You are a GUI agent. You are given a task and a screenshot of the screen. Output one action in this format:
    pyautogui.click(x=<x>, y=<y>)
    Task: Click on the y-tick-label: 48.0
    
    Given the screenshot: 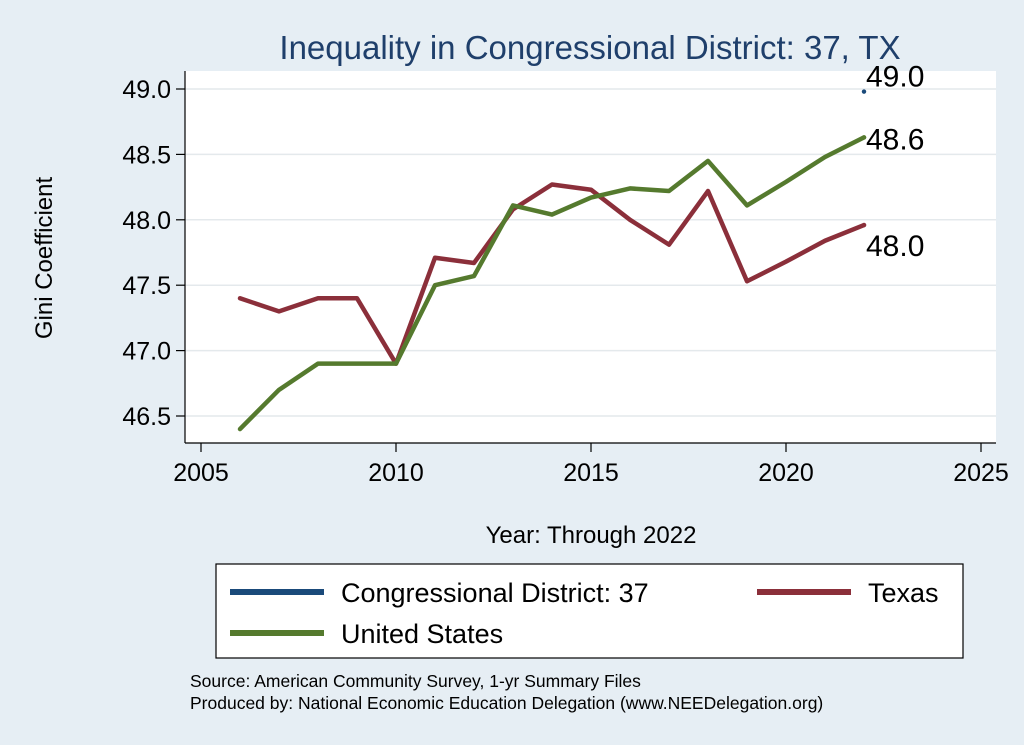 What is the action you would take?
    pyautogui.click(x=146, y=221)
    